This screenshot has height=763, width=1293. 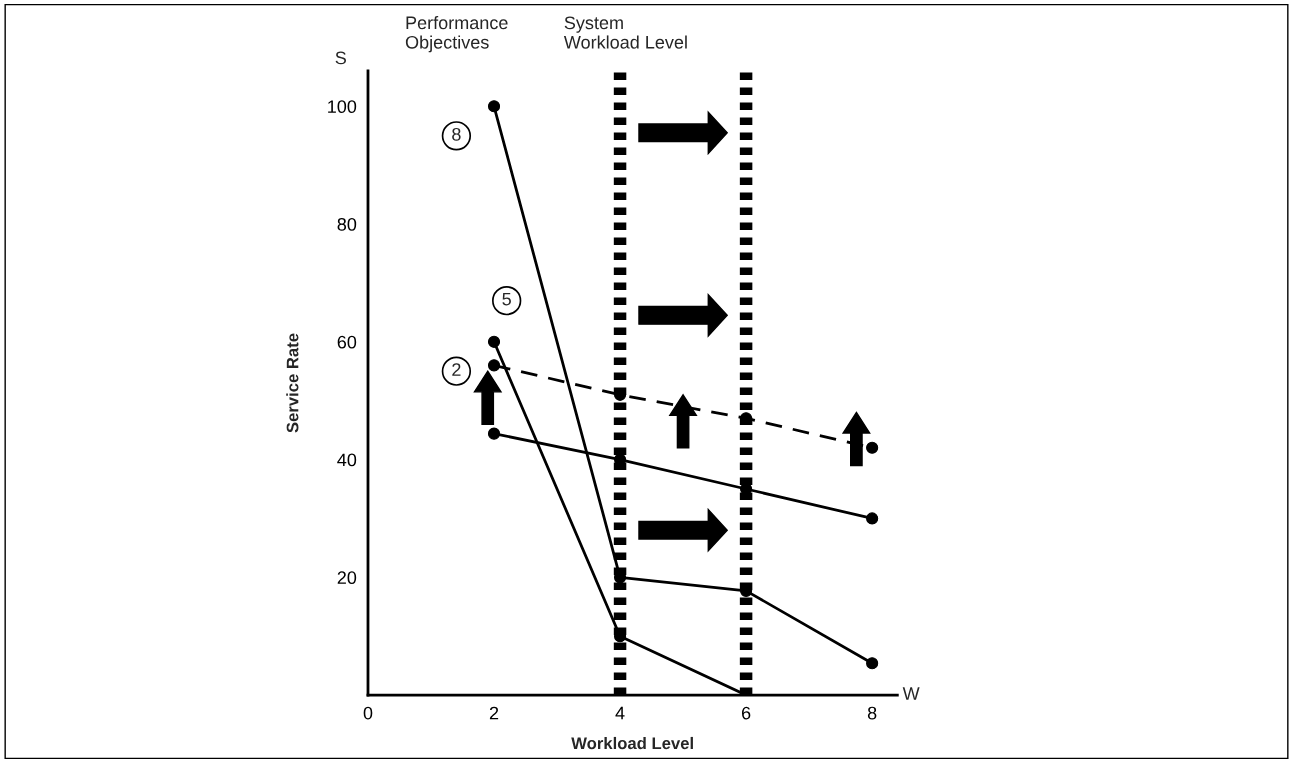 What do you see at coordinates (340, 58) in the screenshot?
I see `text: S` at bounding box center [340, 58].